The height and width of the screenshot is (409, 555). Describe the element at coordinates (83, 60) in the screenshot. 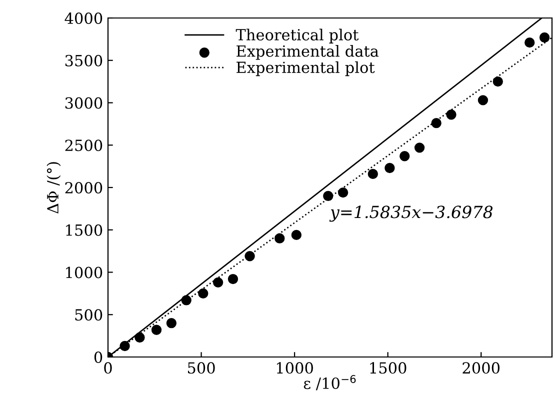

I see `y-tick-label: 3500` at that location.